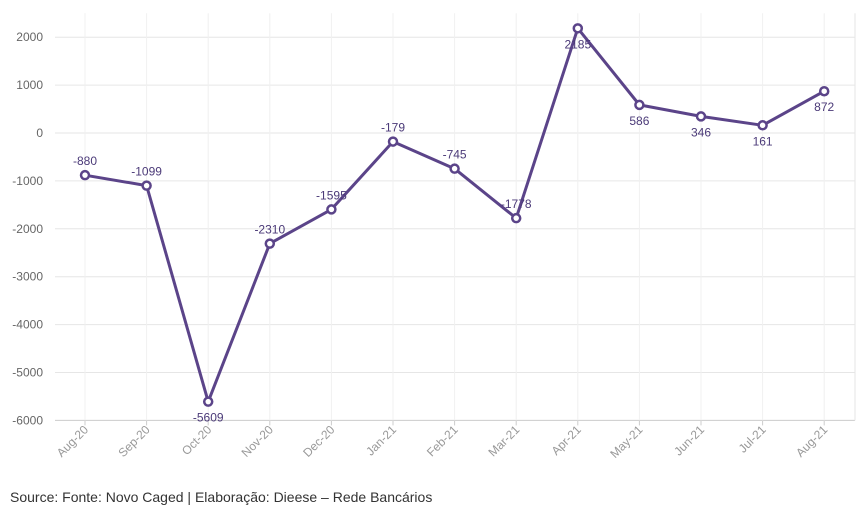 This screenshot has height=511, width=865. I want to click on x-tick-label: May-21, so click(626, 441).